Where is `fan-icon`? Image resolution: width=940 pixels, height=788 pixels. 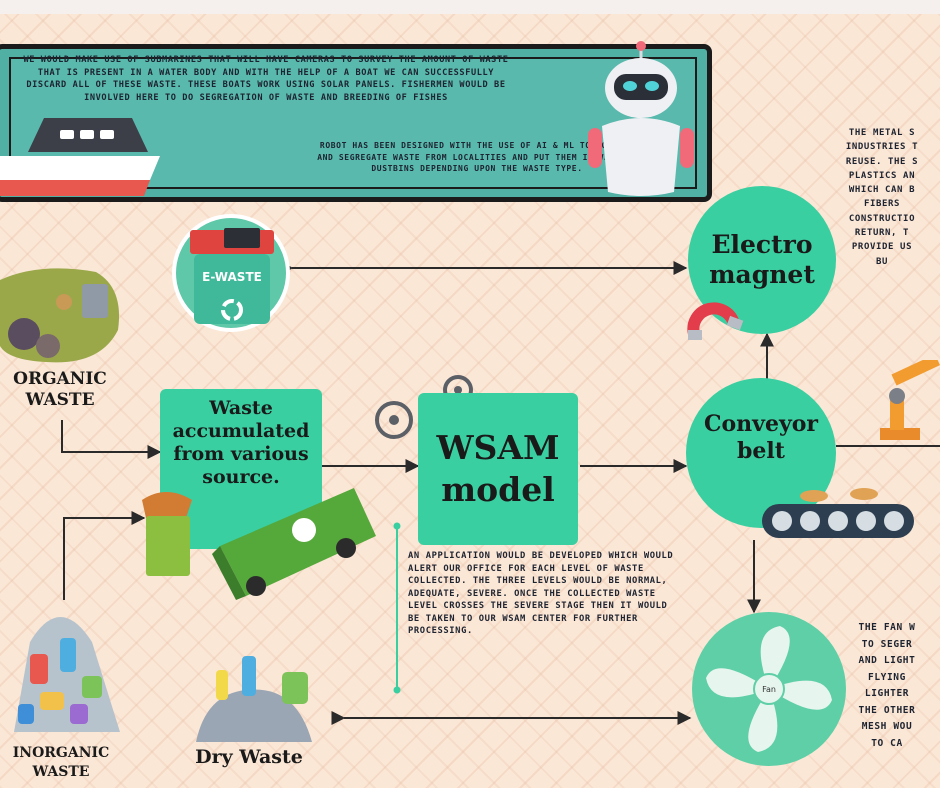
fan-icon is located at coordinates (769, 689).